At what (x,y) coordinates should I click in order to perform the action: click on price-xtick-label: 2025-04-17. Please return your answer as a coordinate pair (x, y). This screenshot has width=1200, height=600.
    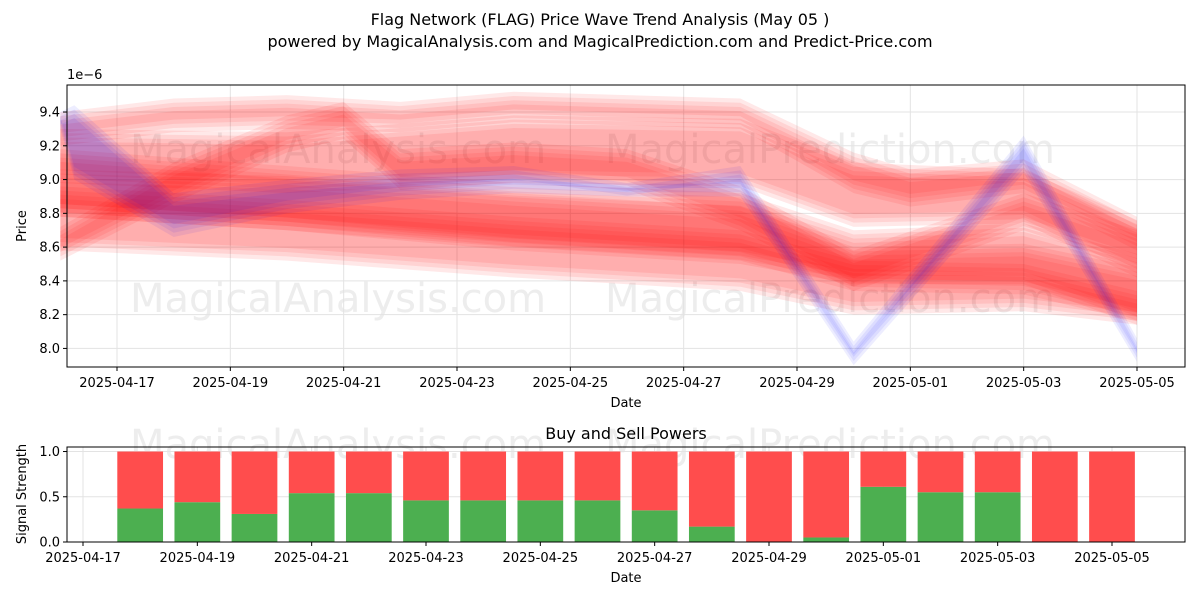
    Looking at the image, I should click on (117, 383).